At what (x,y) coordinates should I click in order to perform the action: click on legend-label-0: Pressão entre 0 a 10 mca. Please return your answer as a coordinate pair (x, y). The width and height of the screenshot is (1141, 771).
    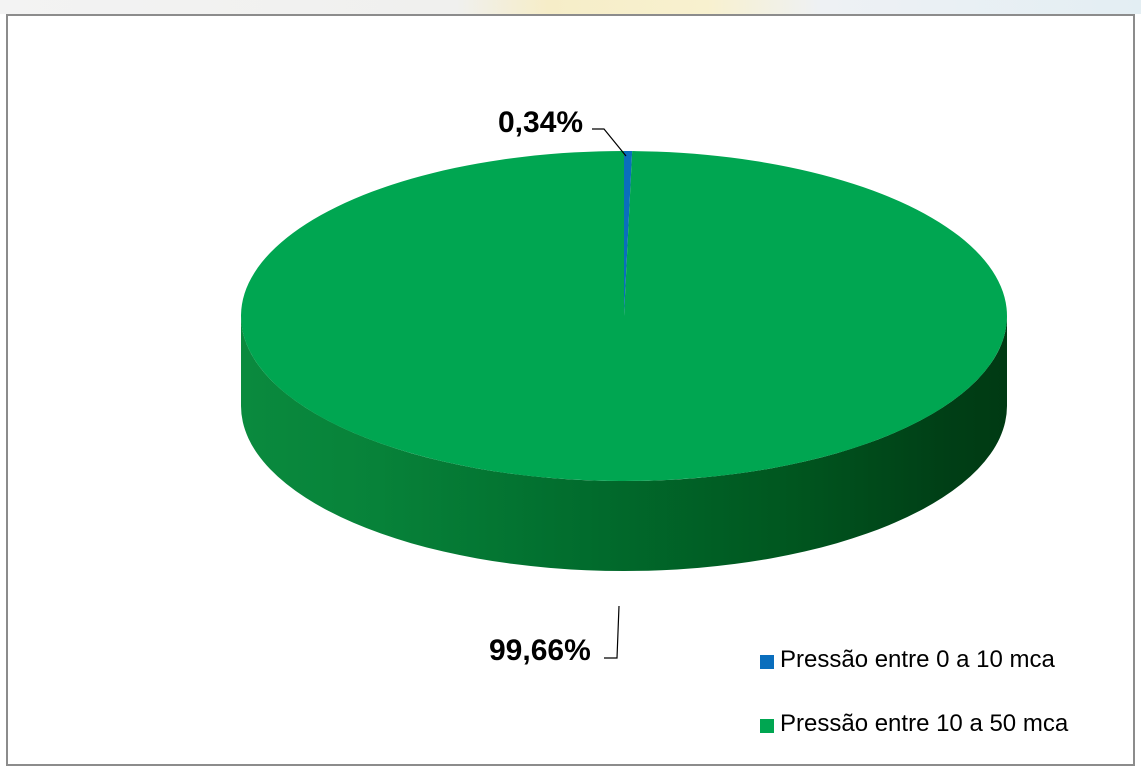
    Looking at the image, I should click on (917, 659).